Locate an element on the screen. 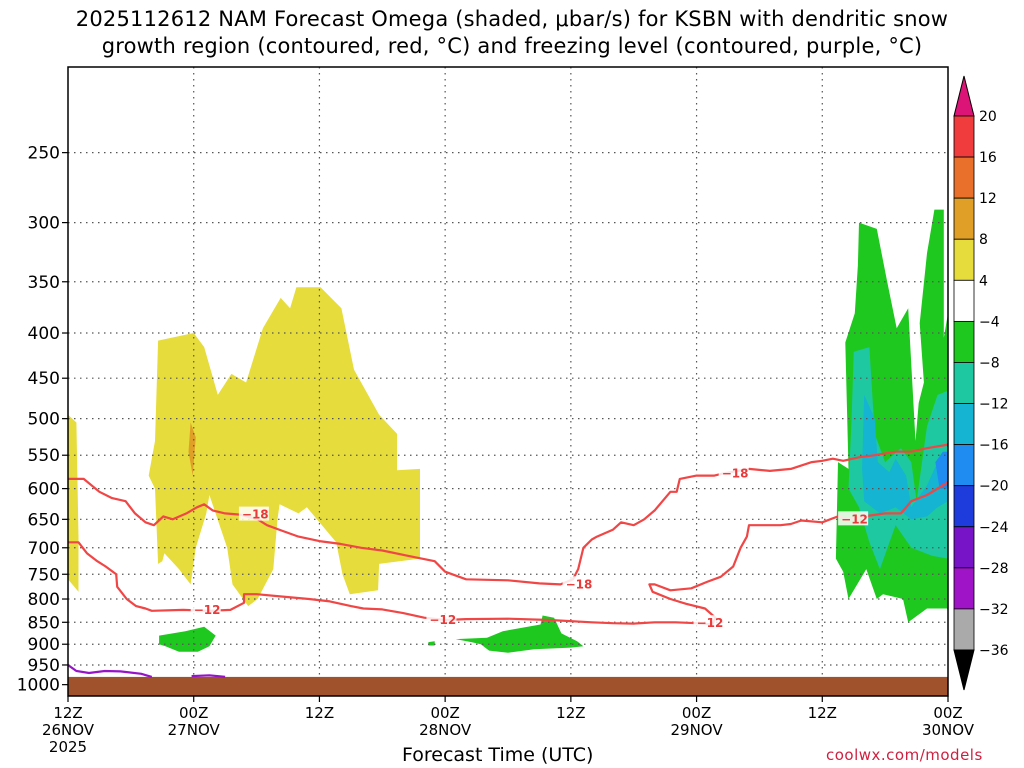 Image resolution: width=1024 pixels, height=768 pixels. y-tick-label: 300 is located at coordinates (44, 224).